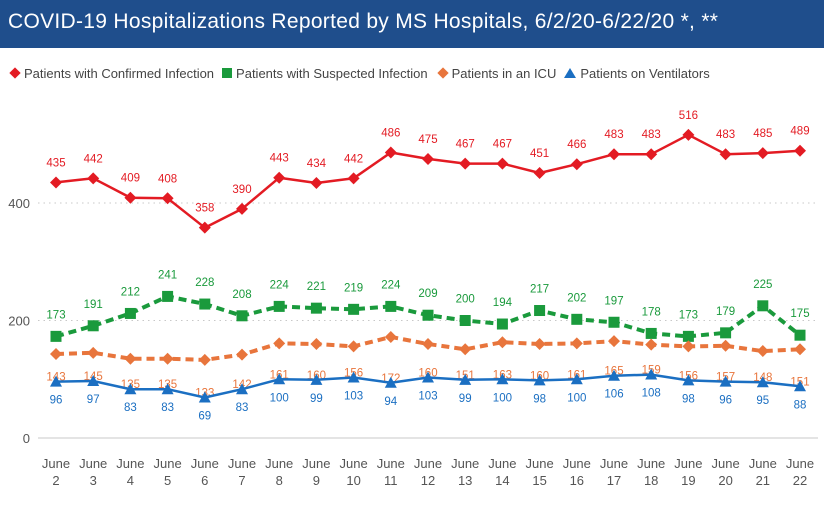 Image resolution: width=824 pixels, height=517 pixels. What do you see at coordinates (614, 480) in the screenshot?
I see `x-tick-label: 17` at bounding box center [614, 480].